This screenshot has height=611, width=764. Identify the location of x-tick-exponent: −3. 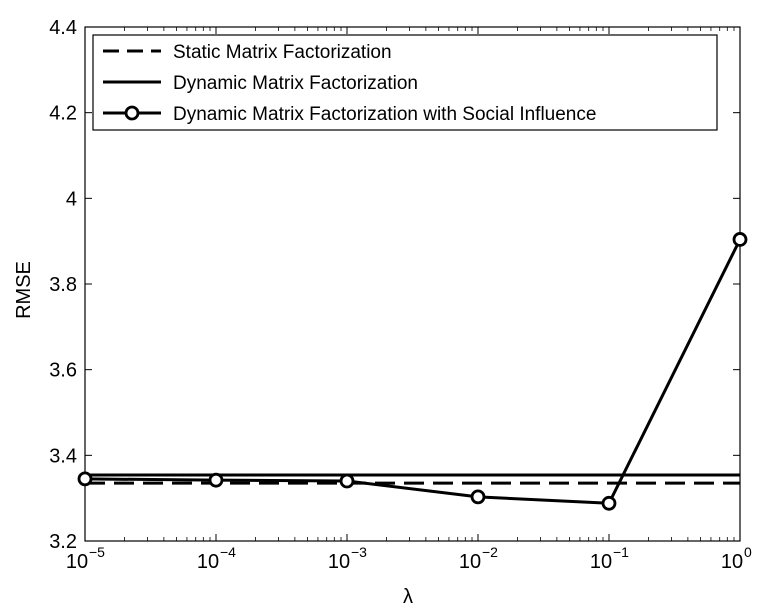
(359, 552).